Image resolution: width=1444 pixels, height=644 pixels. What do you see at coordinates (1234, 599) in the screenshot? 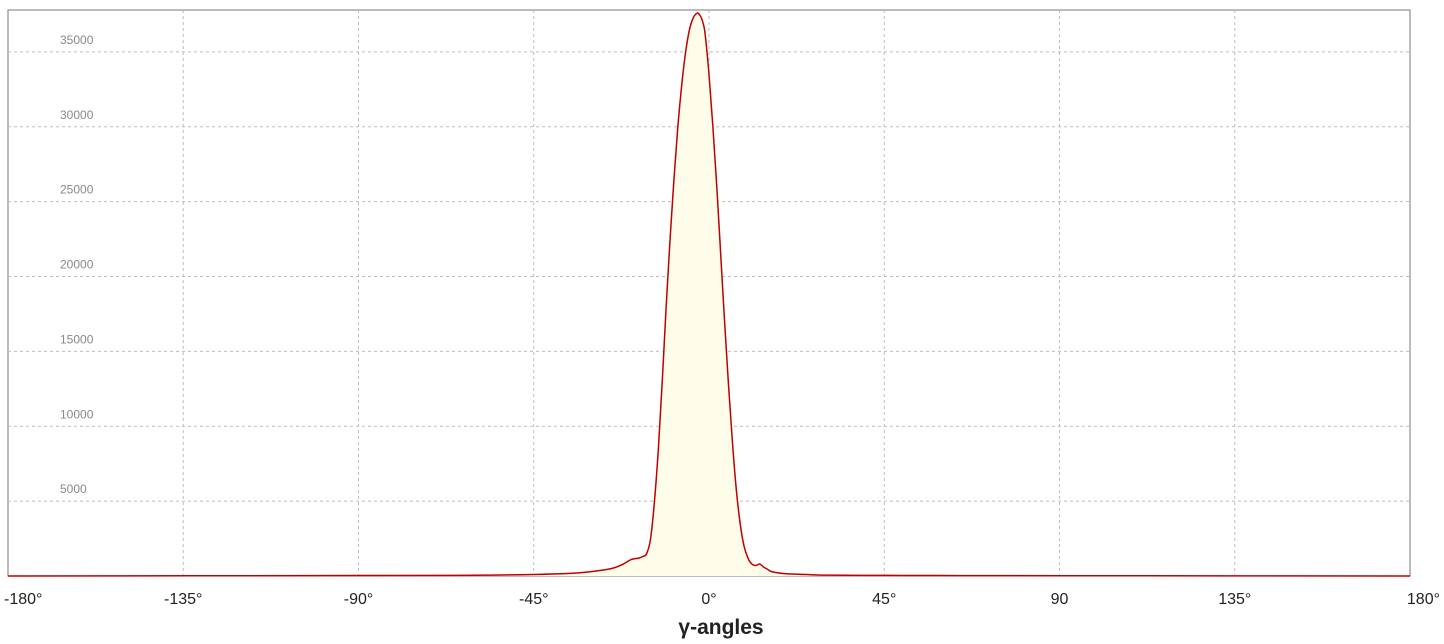
I see `x-tick-label: 135°` at bounding box center [1234, 599].